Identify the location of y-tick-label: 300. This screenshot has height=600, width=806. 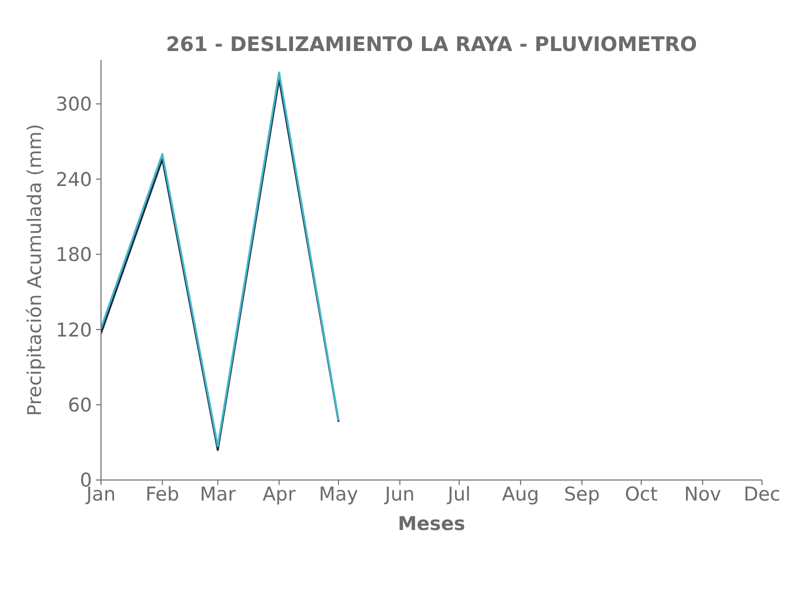
(74, 105).